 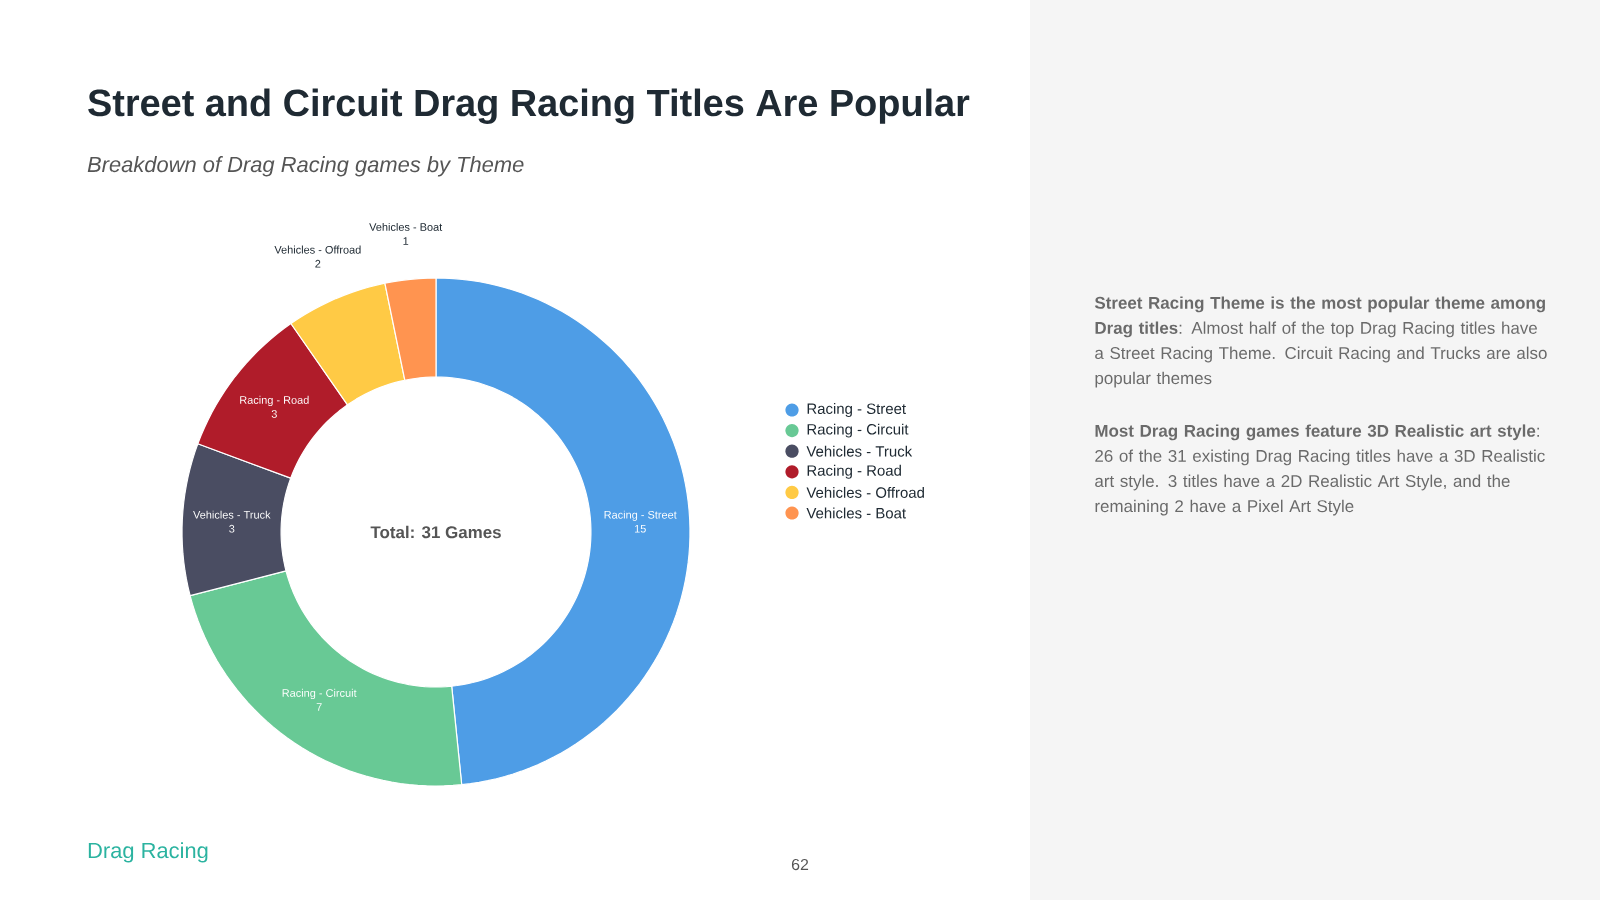 What do you see at coordinates (435, 532) in the screenshot?
I see `text: Total: 31 Games` at bounding box center [435, 532].